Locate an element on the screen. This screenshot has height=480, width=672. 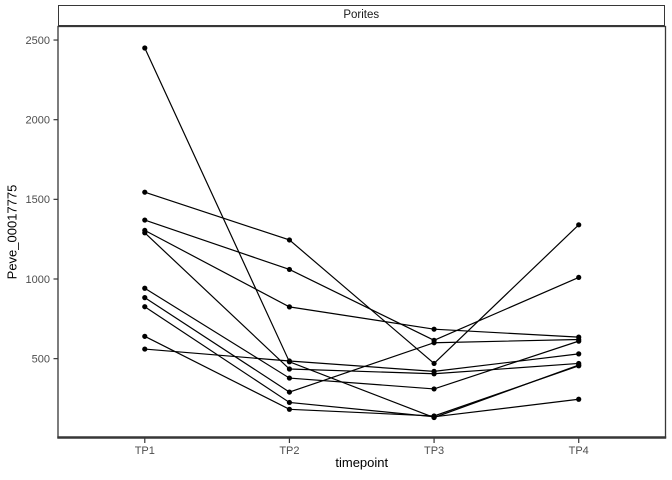
y-tick-label: 2000 is located at coordinates (38, 120).